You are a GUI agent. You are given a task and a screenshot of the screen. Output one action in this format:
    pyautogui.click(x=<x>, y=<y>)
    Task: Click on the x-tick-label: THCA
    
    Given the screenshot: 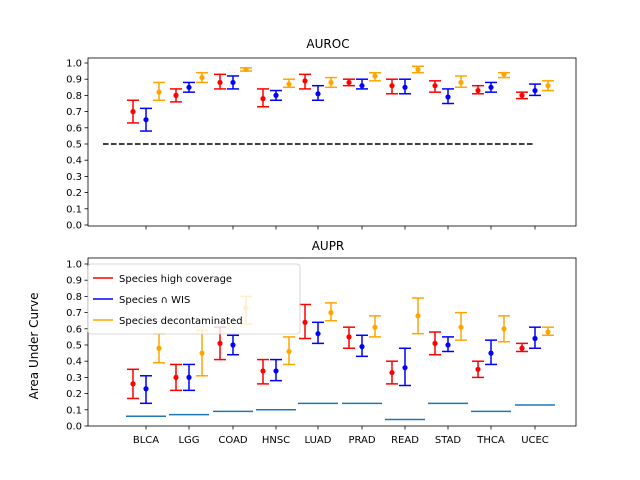 What is the action you would take?
    pyautogui.click(x=490, y=440)
    